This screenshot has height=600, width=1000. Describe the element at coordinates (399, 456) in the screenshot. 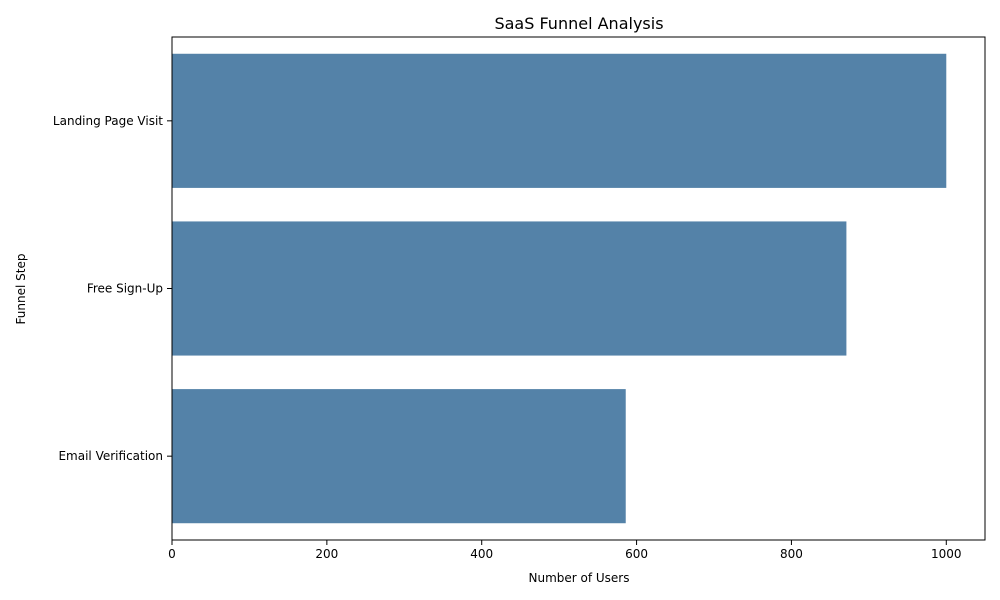

I see `bar-email-verification` at that location.